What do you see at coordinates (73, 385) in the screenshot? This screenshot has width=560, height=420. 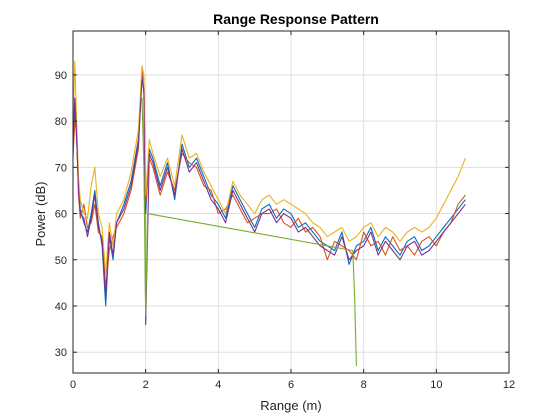 I see `x-tick-label: 0` at bounding box center [73, 385].